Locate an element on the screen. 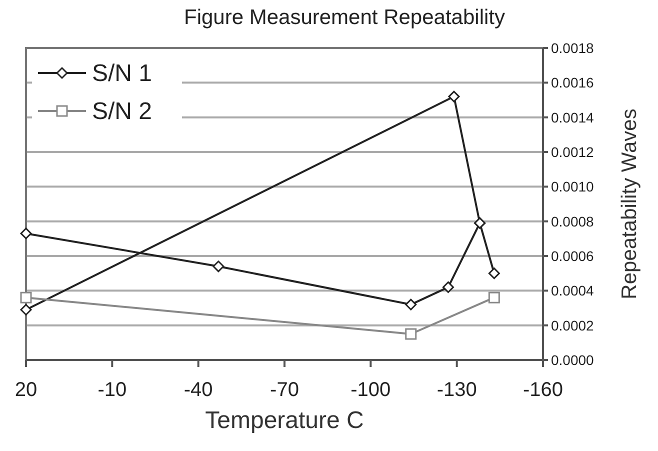 Image resolution: width=658 pixels, height=451 pixels. x-axis-title: Temperature C is located at coordinates (284, 420).